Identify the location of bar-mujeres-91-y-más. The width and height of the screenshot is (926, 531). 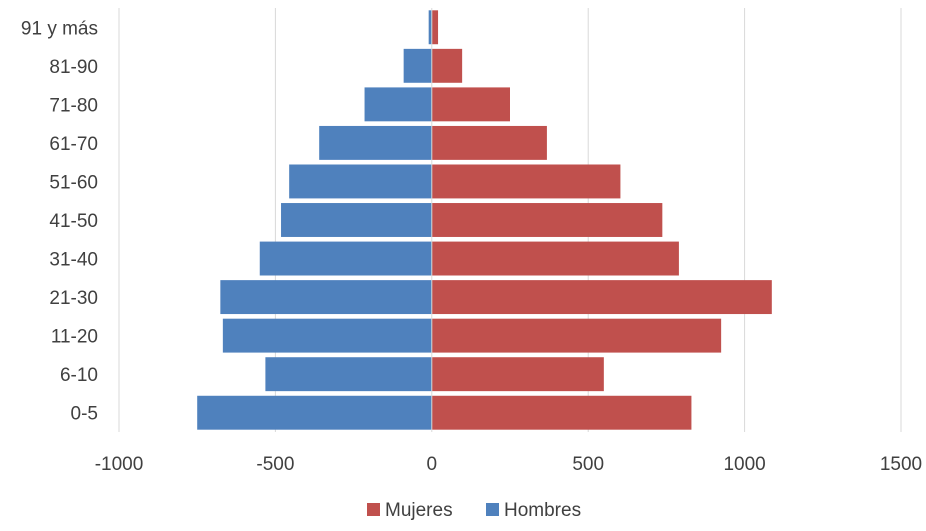
(435, 27).